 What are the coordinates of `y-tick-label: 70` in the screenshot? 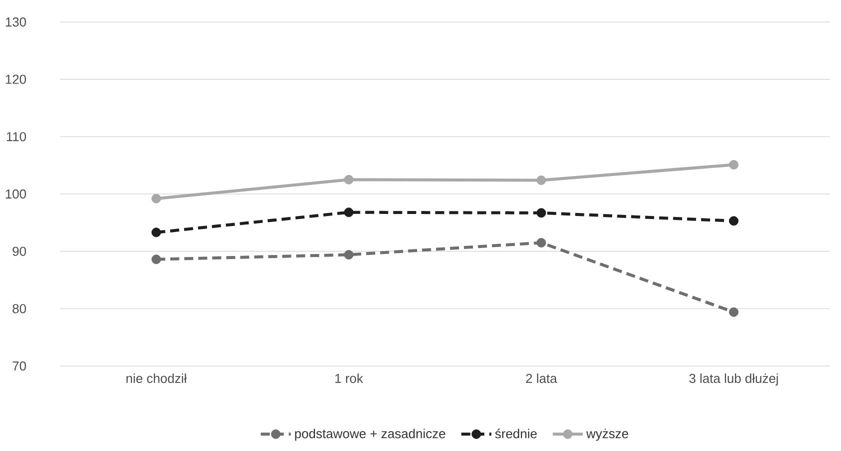 It's located at (19, 366).